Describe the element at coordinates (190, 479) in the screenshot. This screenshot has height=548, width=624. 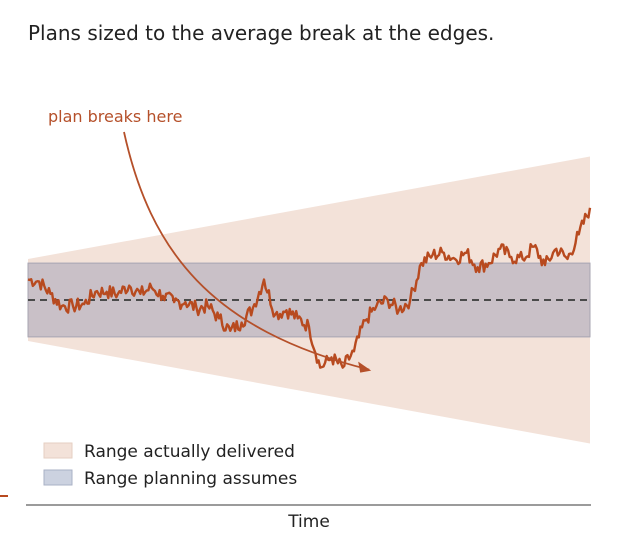
I see `legend-label-planning: Range planning assumes` at that location.